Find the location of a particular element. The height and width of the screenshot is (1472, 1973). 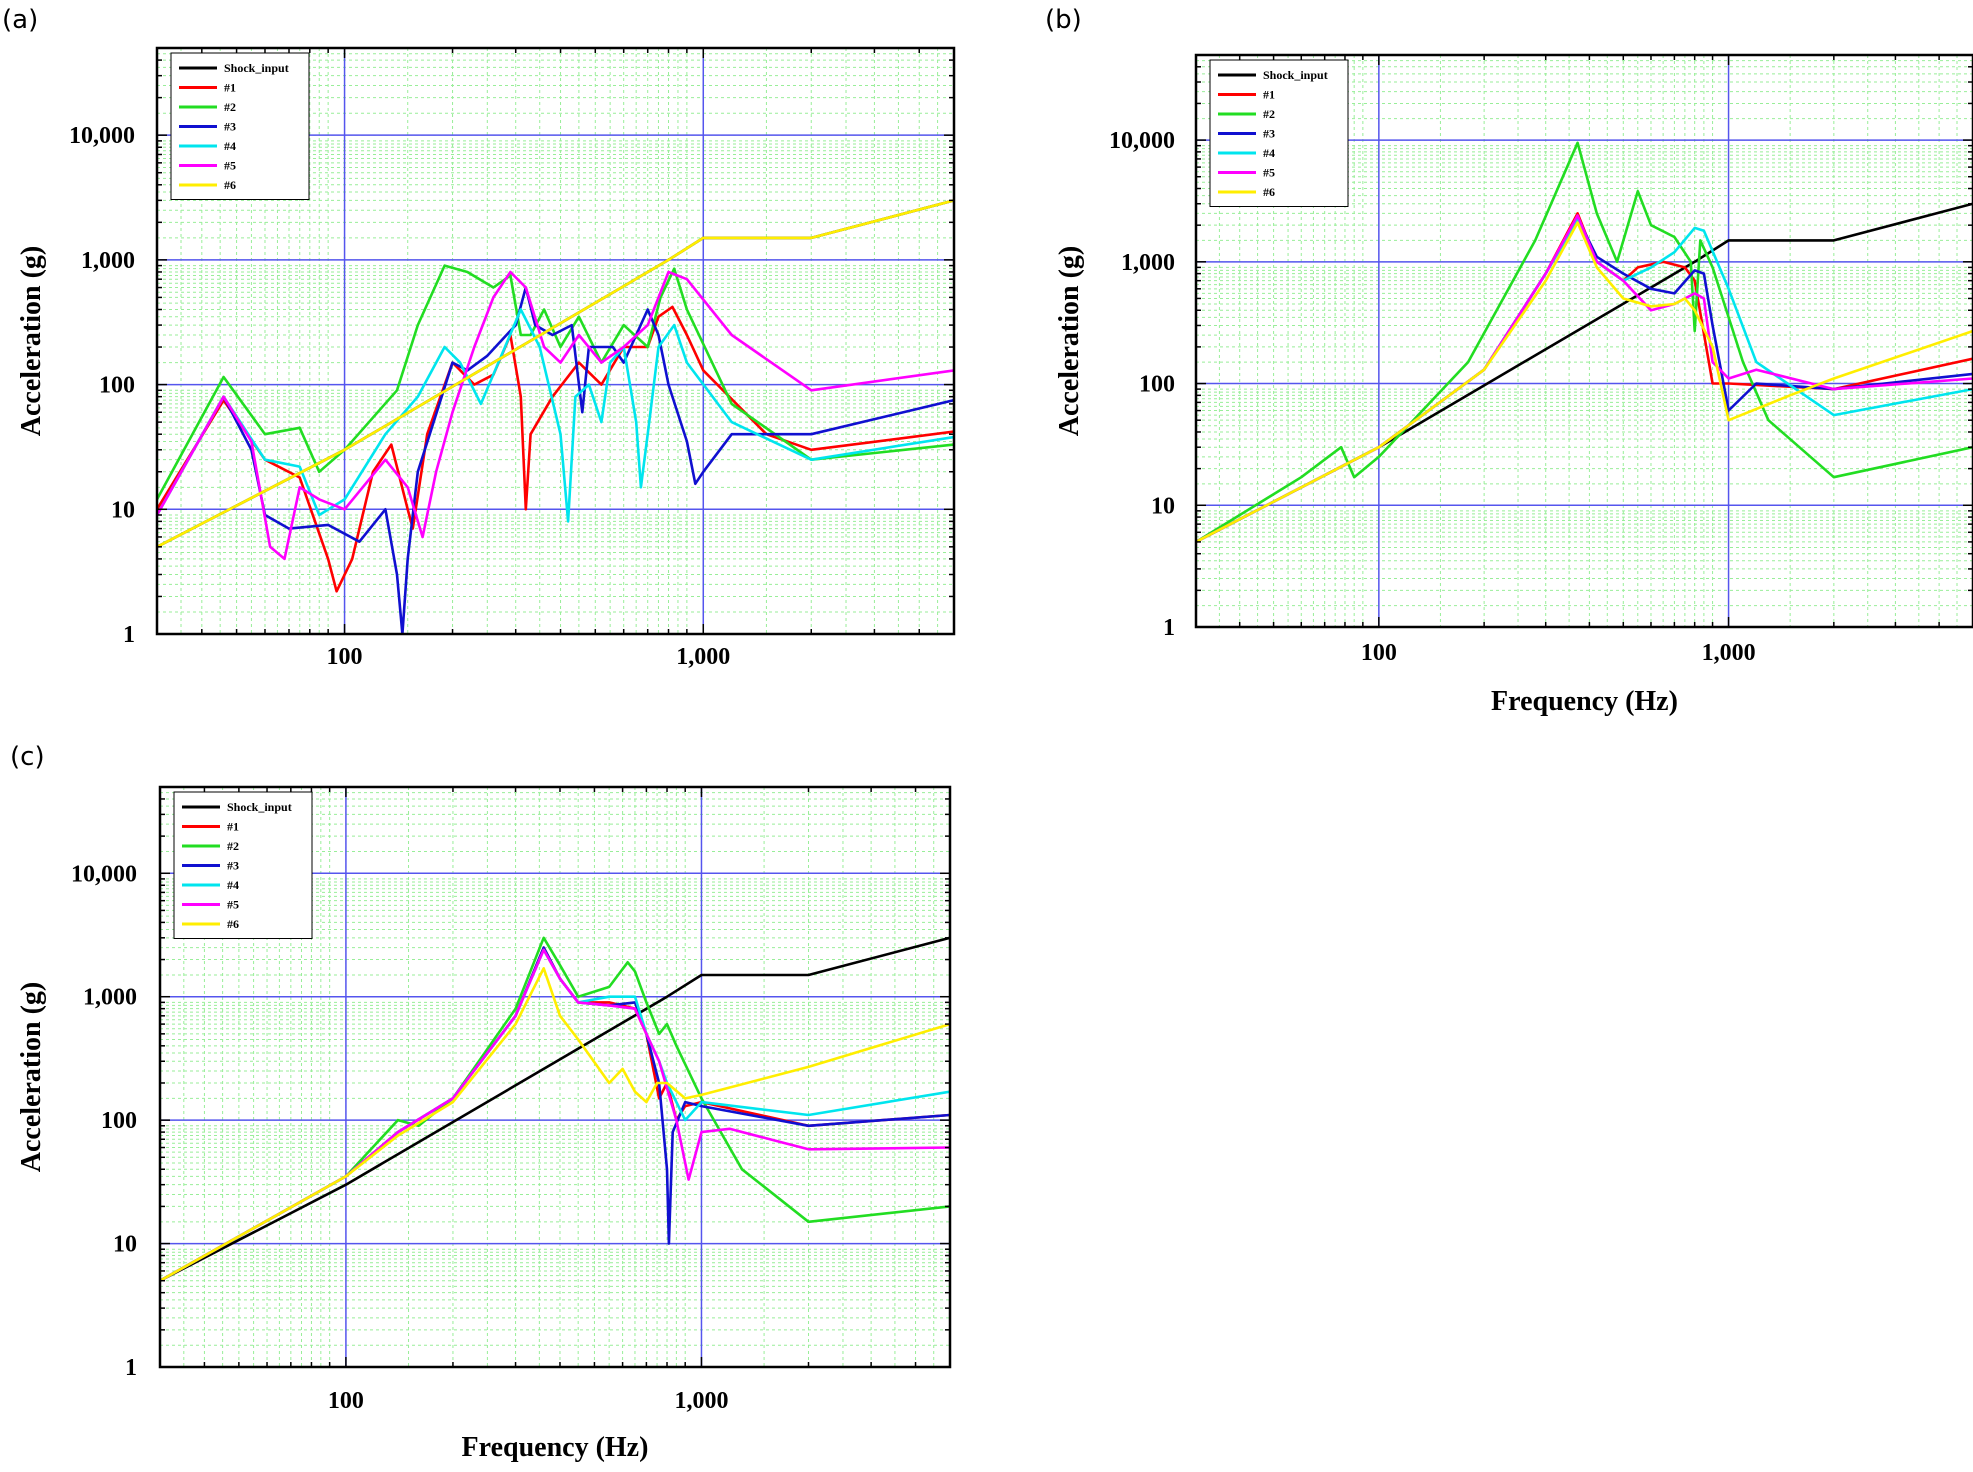

panel-label: (c) is located at coordinates (27, 757).